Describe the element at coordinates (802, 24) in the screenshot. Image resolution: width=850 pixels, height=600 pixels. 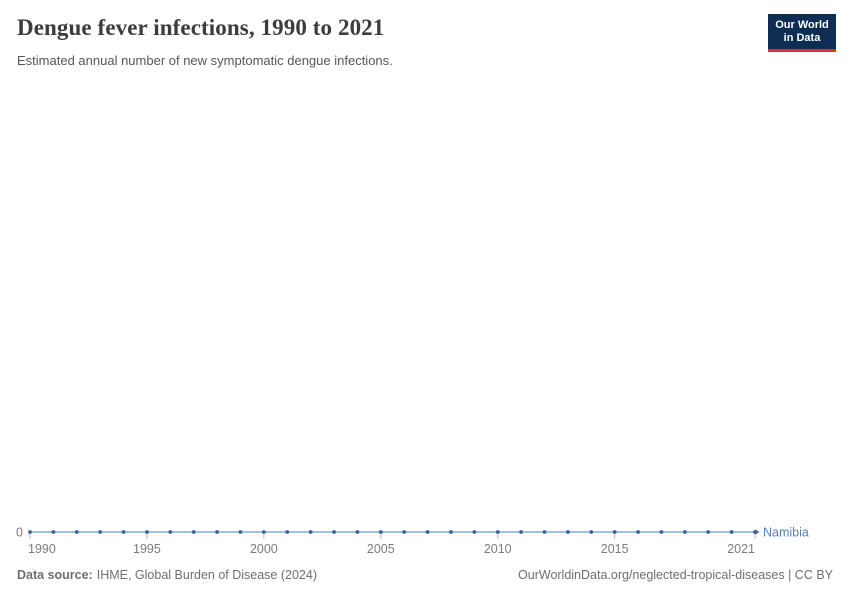
I see `owid-logo-line1: Our World` at that location.